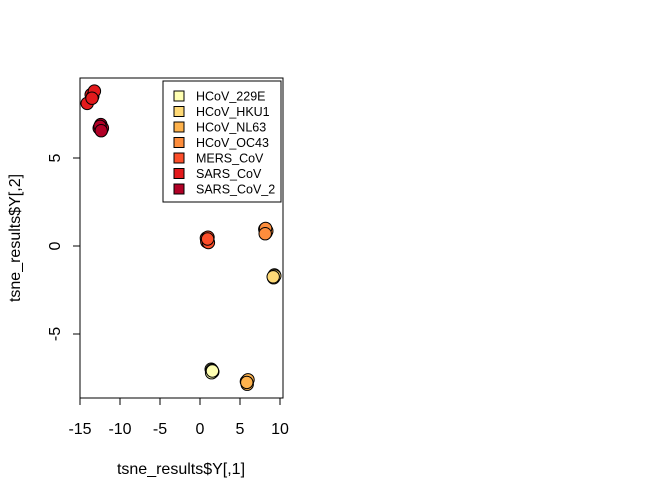 The height and width of the screenshot is (497, 647). I want to click on data-point-hcov-nl63, so click(247, 382).